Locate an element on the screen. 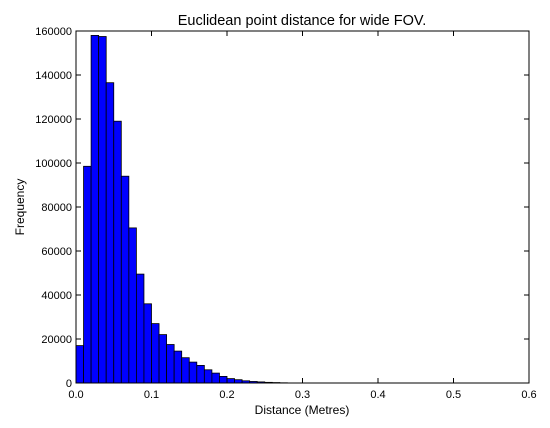 This screenshot has height=428, width=550. x-tick-labels: 0.0 0.1 0.2 0.3 0.4 0.5 0.6 is located at coordinates (302, 395).